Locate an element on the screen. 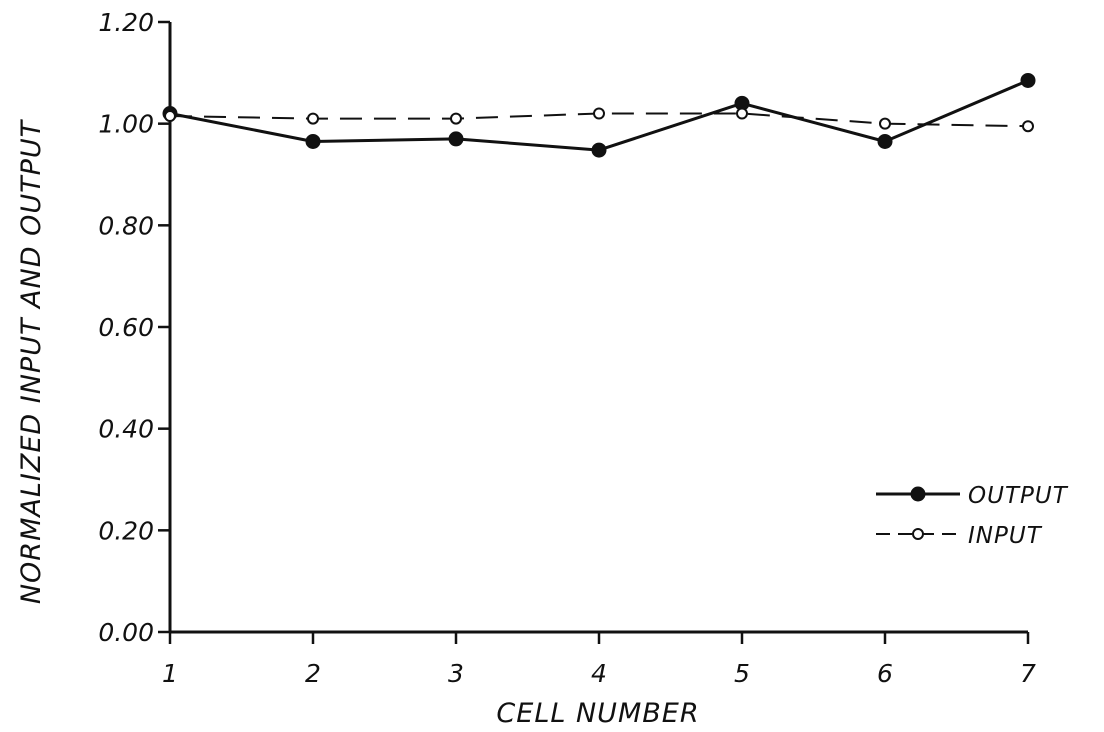  x-tick-label: 6 is located at coordinates (885, 673).